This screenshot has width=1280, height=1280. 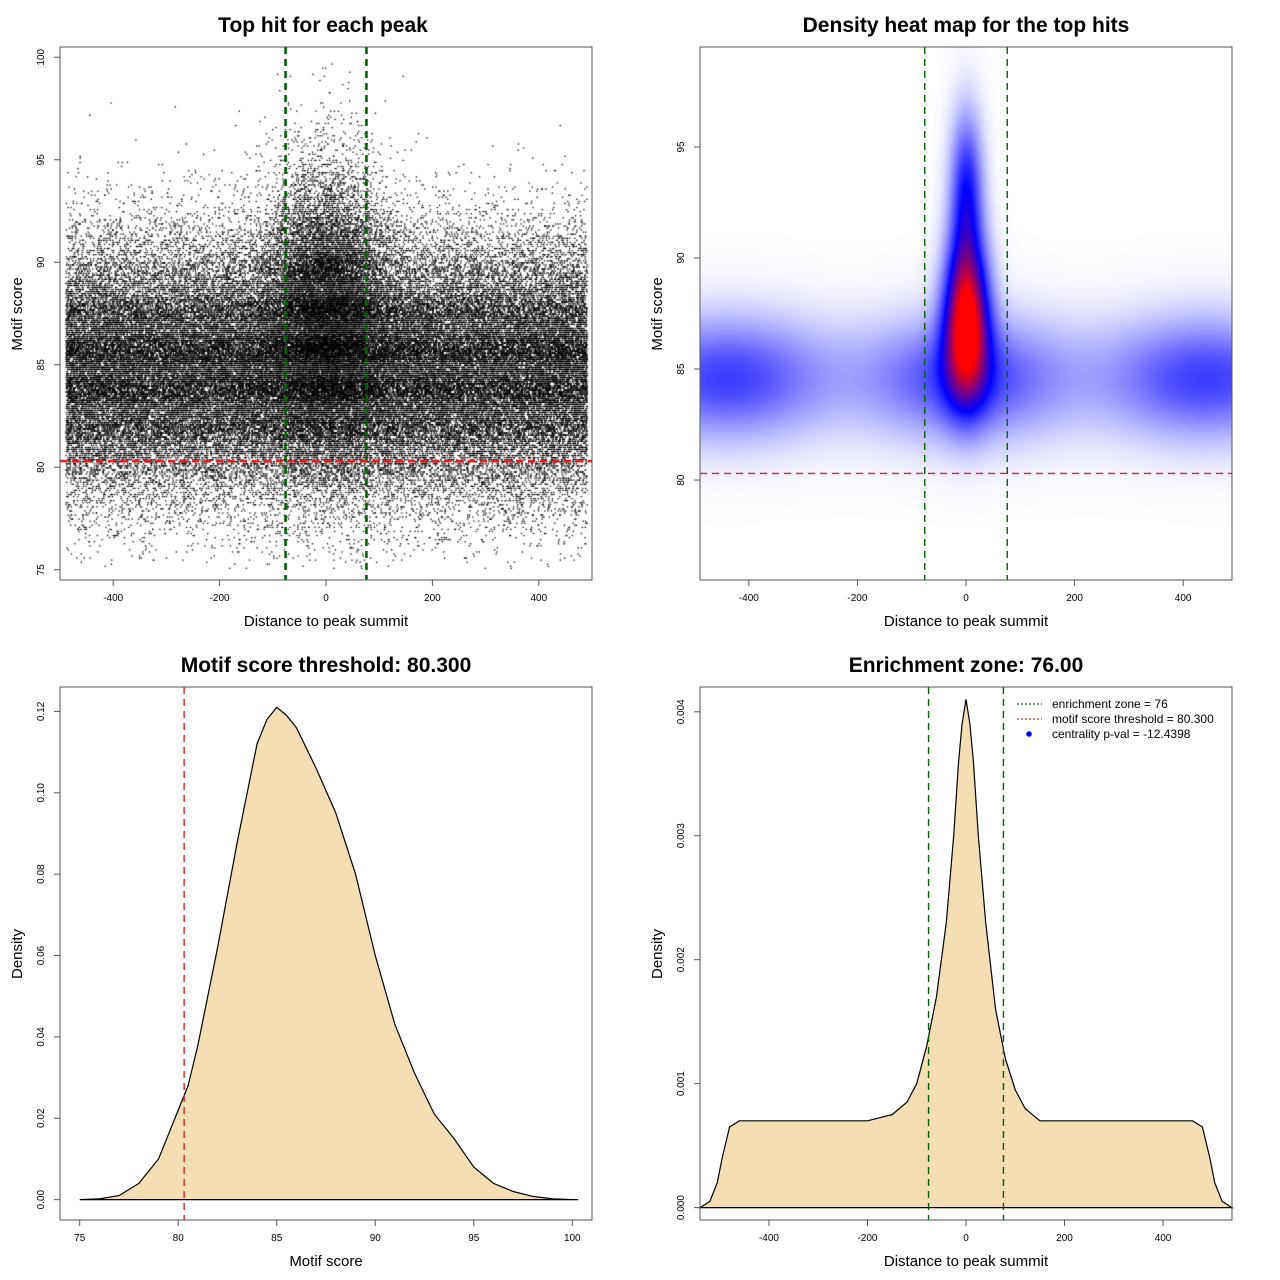 I want to click on heatmap-x-axis-label: Distance to peak summit, so click(x=966, y=621).